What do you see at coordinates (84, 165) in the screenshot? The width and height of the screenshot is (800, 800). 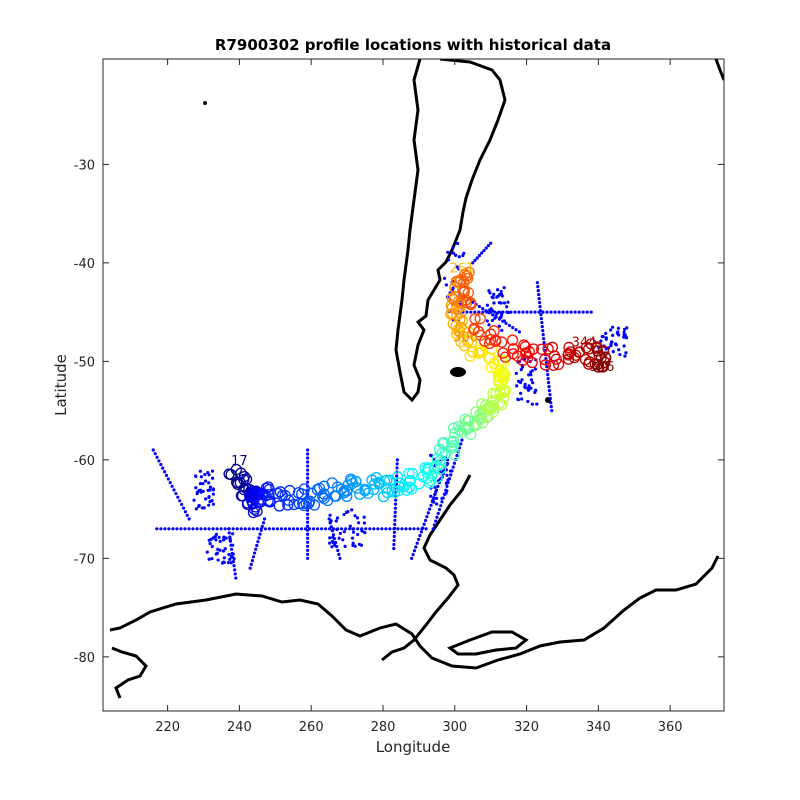 I see `y-tick-label: -30` at bounding box center [84, 165].